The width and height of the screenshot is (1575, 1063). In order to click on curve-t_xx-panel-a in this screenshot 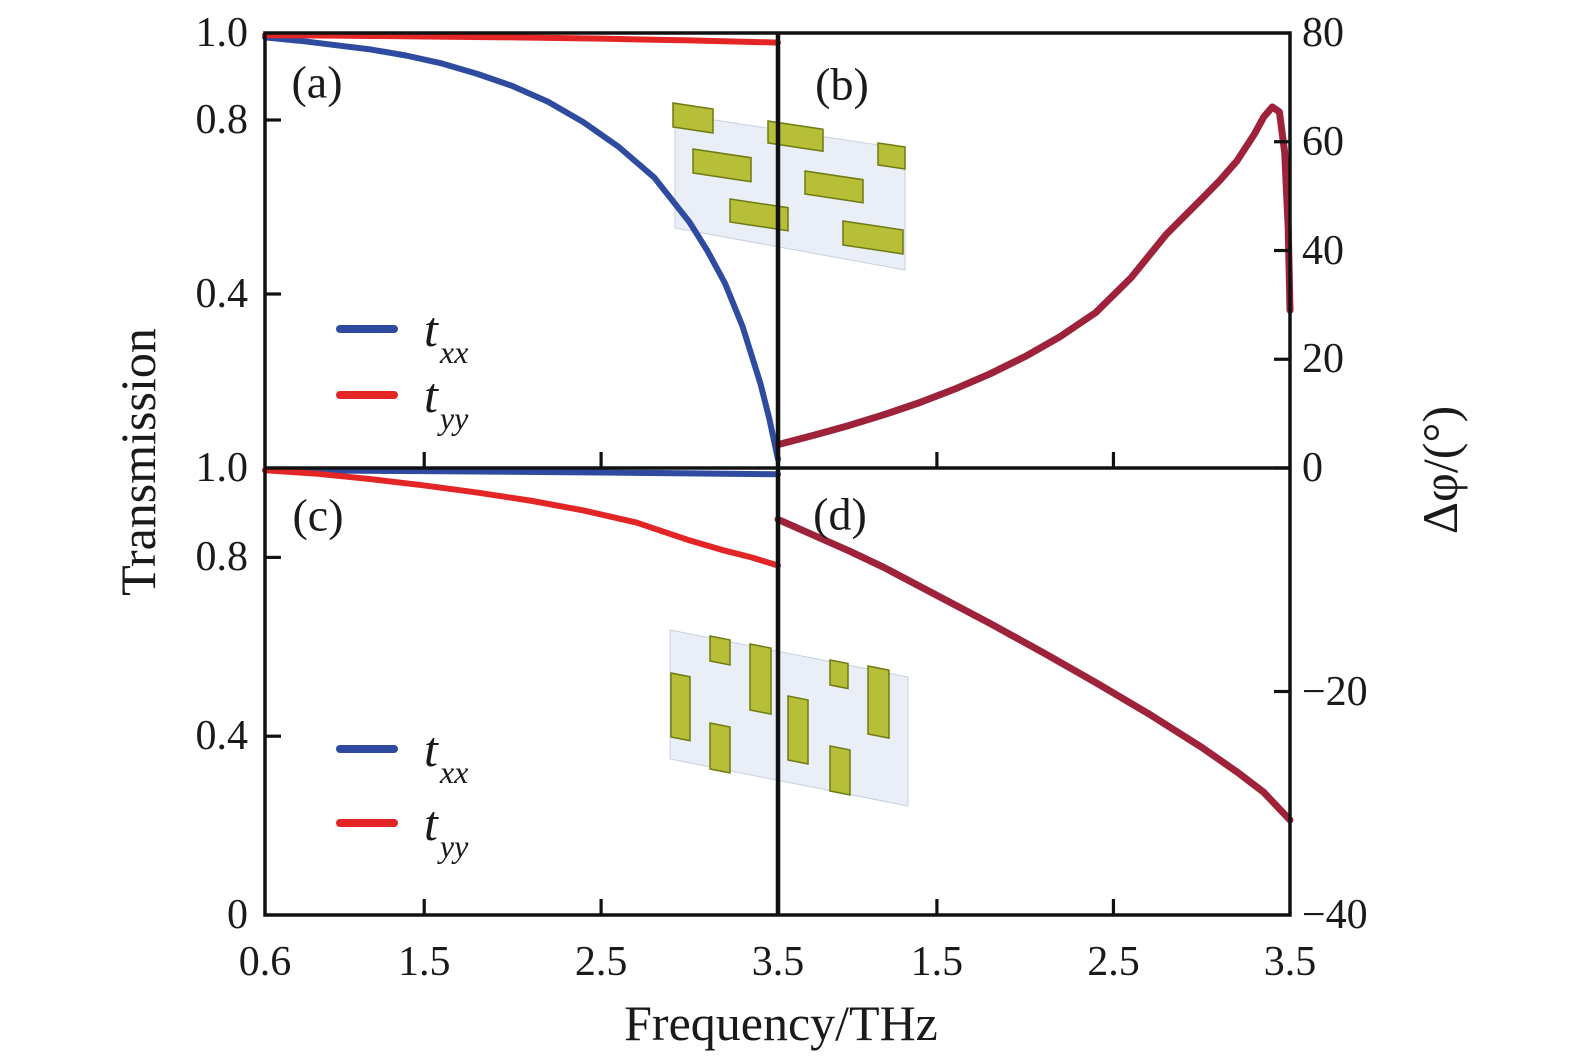, I will do `click(521, 248)`.